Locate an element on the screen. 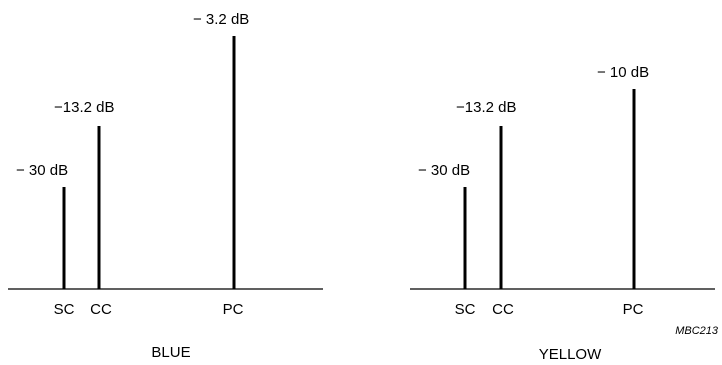  level-label-blue-pc: − 3.2 dB is located at coordinates (221, 19).